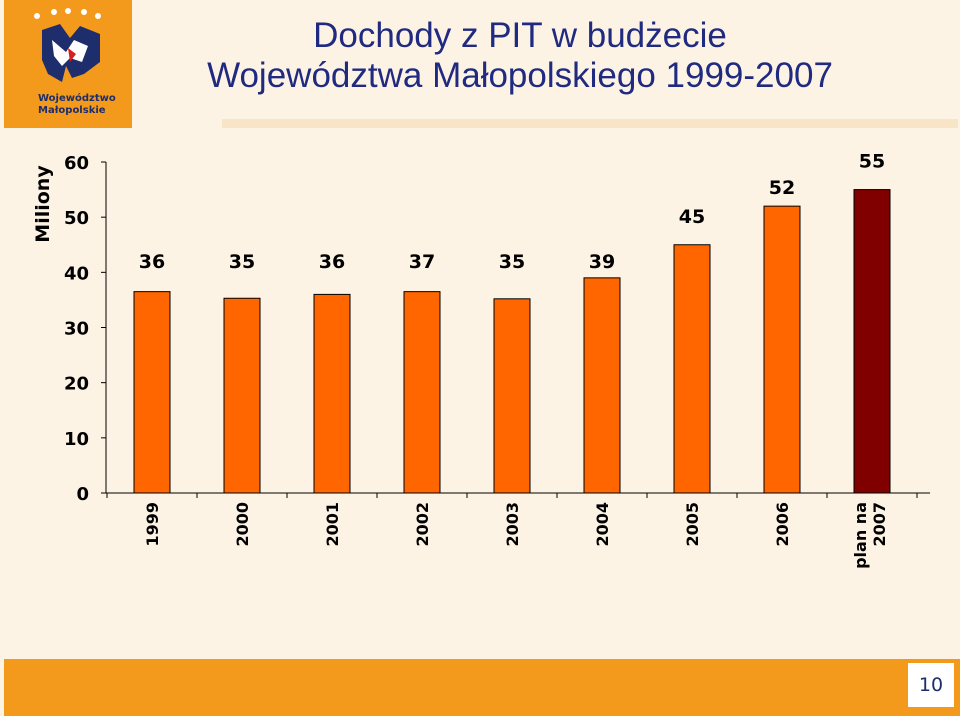 Image resolution: width=960 pixels, height=716 pixels. Describe the element at coordinates (520, 35) in the screenshot. I see `title-line1: Dochody z PIT w budżecie` at that location.